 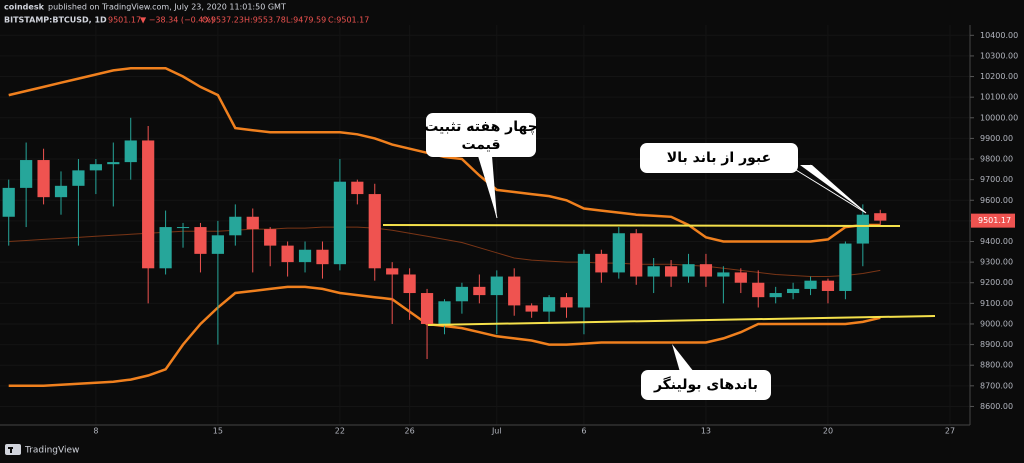 What do you see at coordinates (706, 372) in the screenshot?
I see `callout-bands: باندهای بولینگر` at bounding box center [706, 372].